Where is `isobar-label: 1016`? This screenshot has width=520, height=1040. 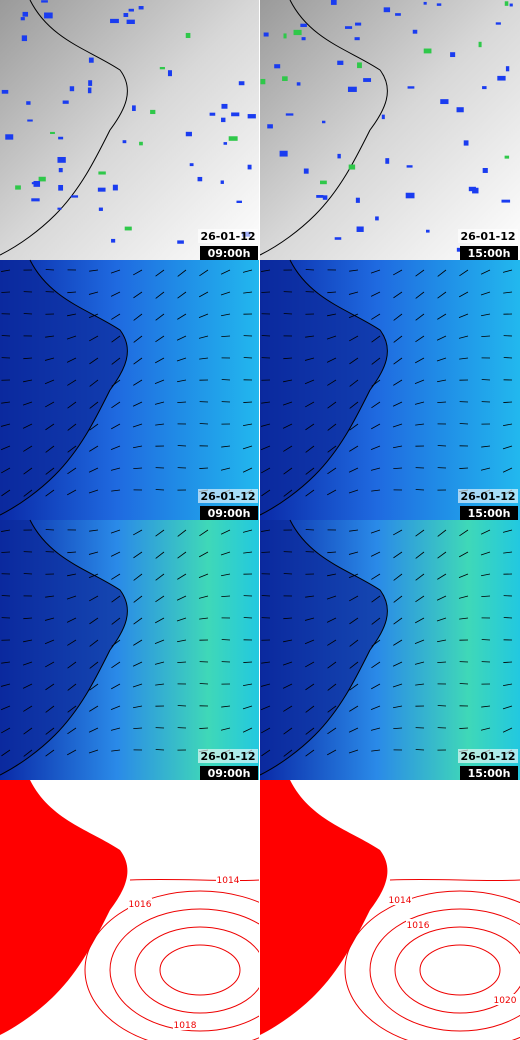
isobar-label: 1016 is located at coordinates (418, 926).